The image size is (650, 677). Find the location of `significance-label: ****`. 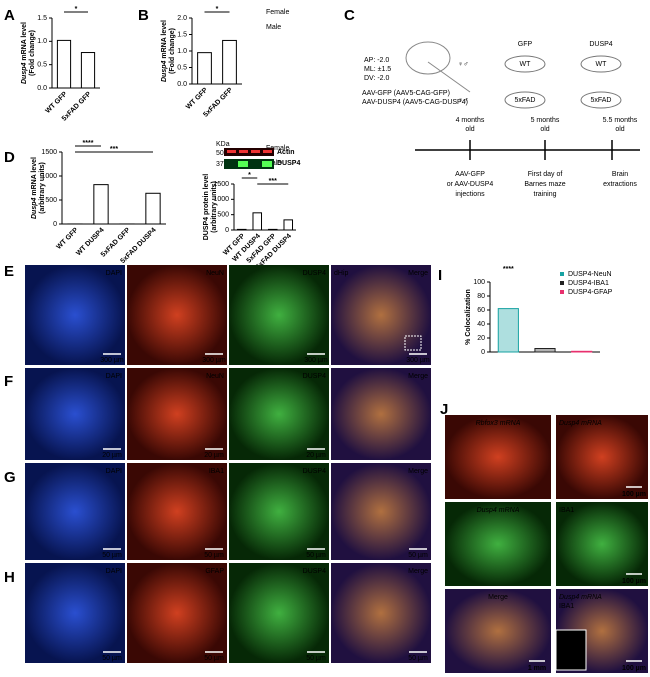

significance-label: **** is located at coordinates (508, 269).